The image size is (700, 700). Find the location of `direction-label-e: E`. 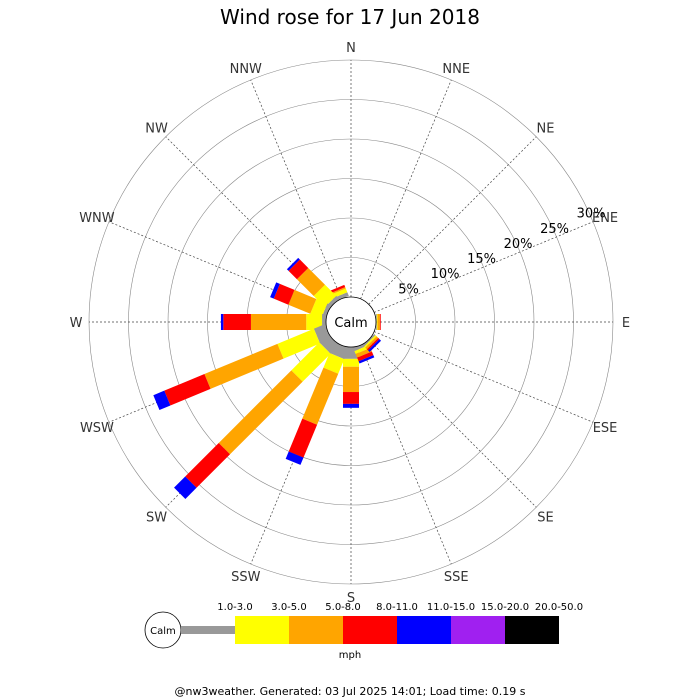

direction-label-e: E is located at coordinates (626, 323).